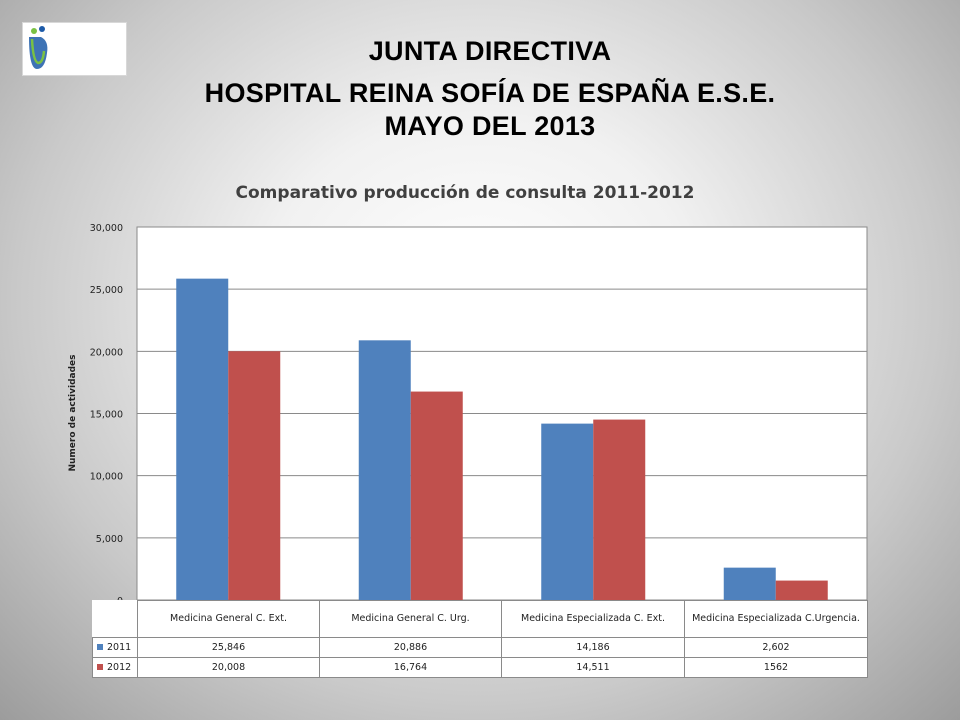 The width and height of the screenshot is (960, 720). I want to click on y-tick-label: 10,000, so click(106, 477).